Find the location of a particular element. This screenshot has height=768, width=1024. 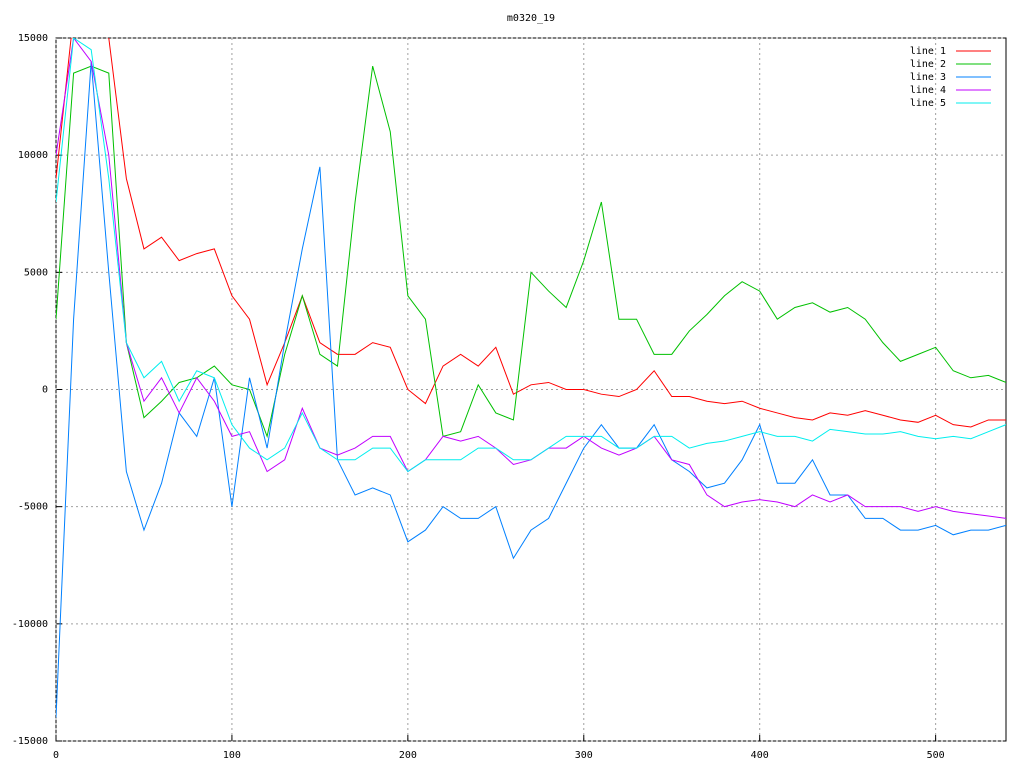

x-tick-label: 400 is located at coordinates (760, 755).